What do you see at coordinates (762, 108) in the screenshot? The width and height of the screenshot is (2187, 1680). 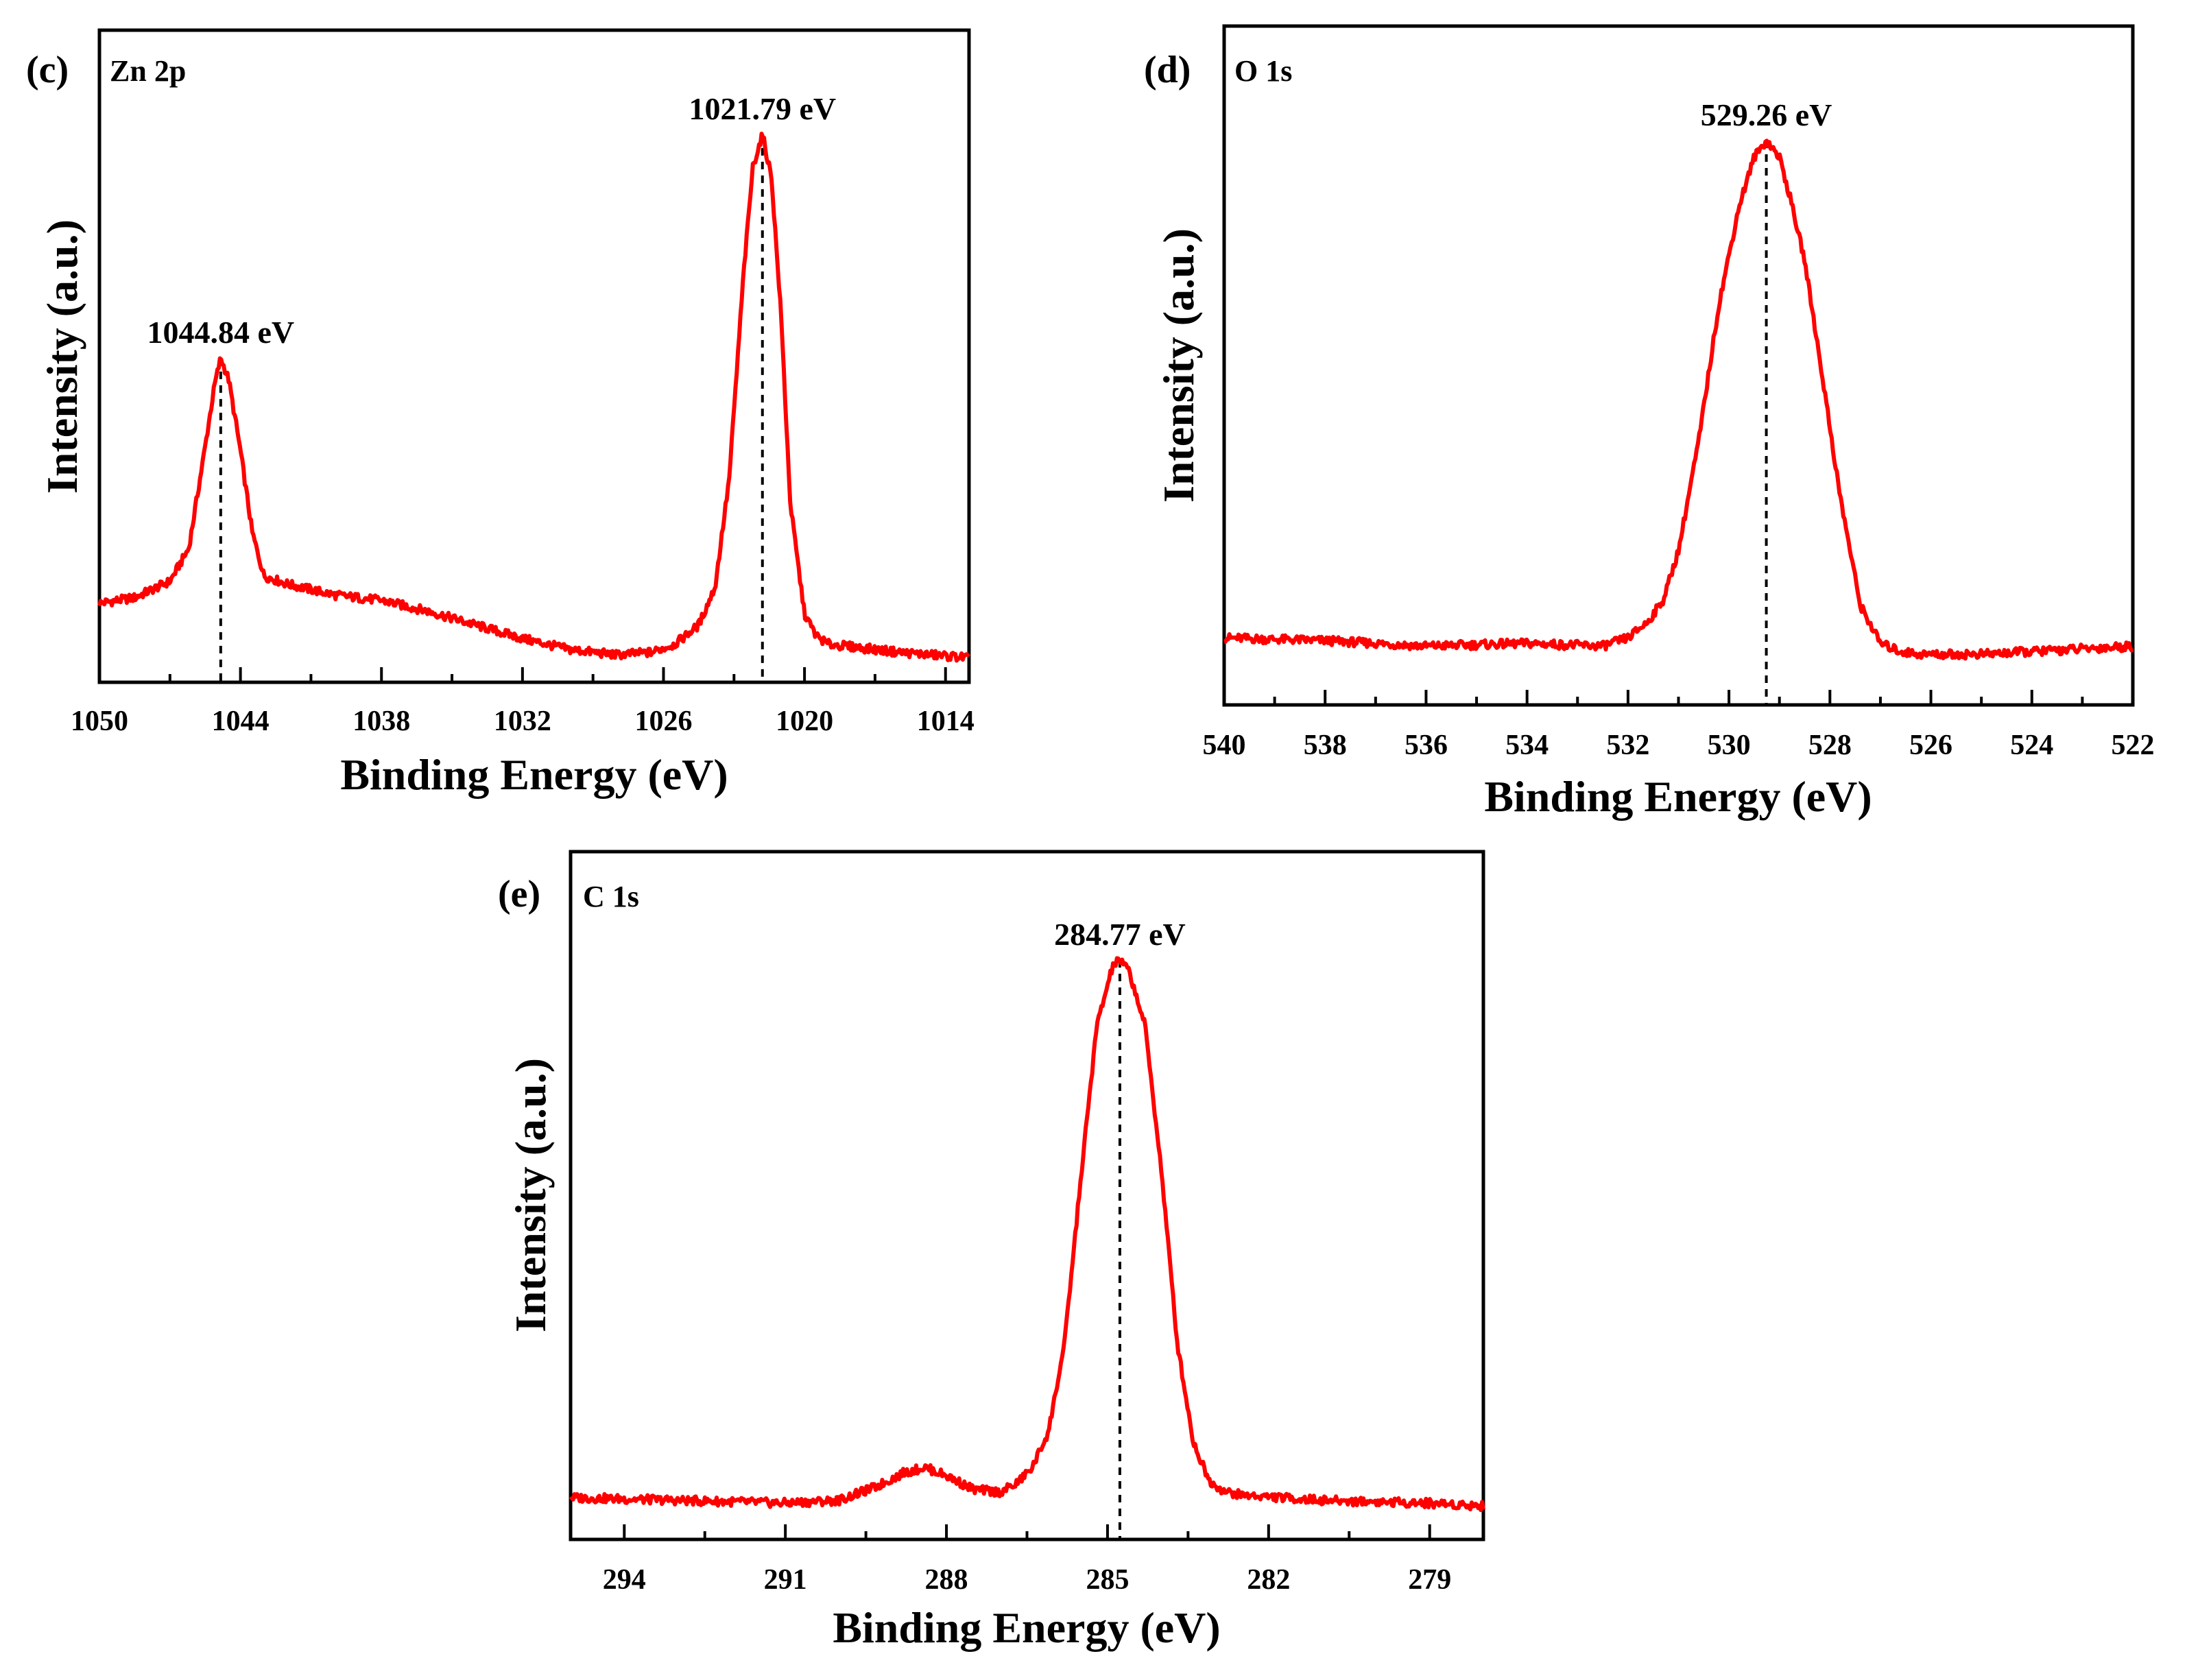 I see `peak-label: 1021.79 eV` at bounding box center [762, 108].